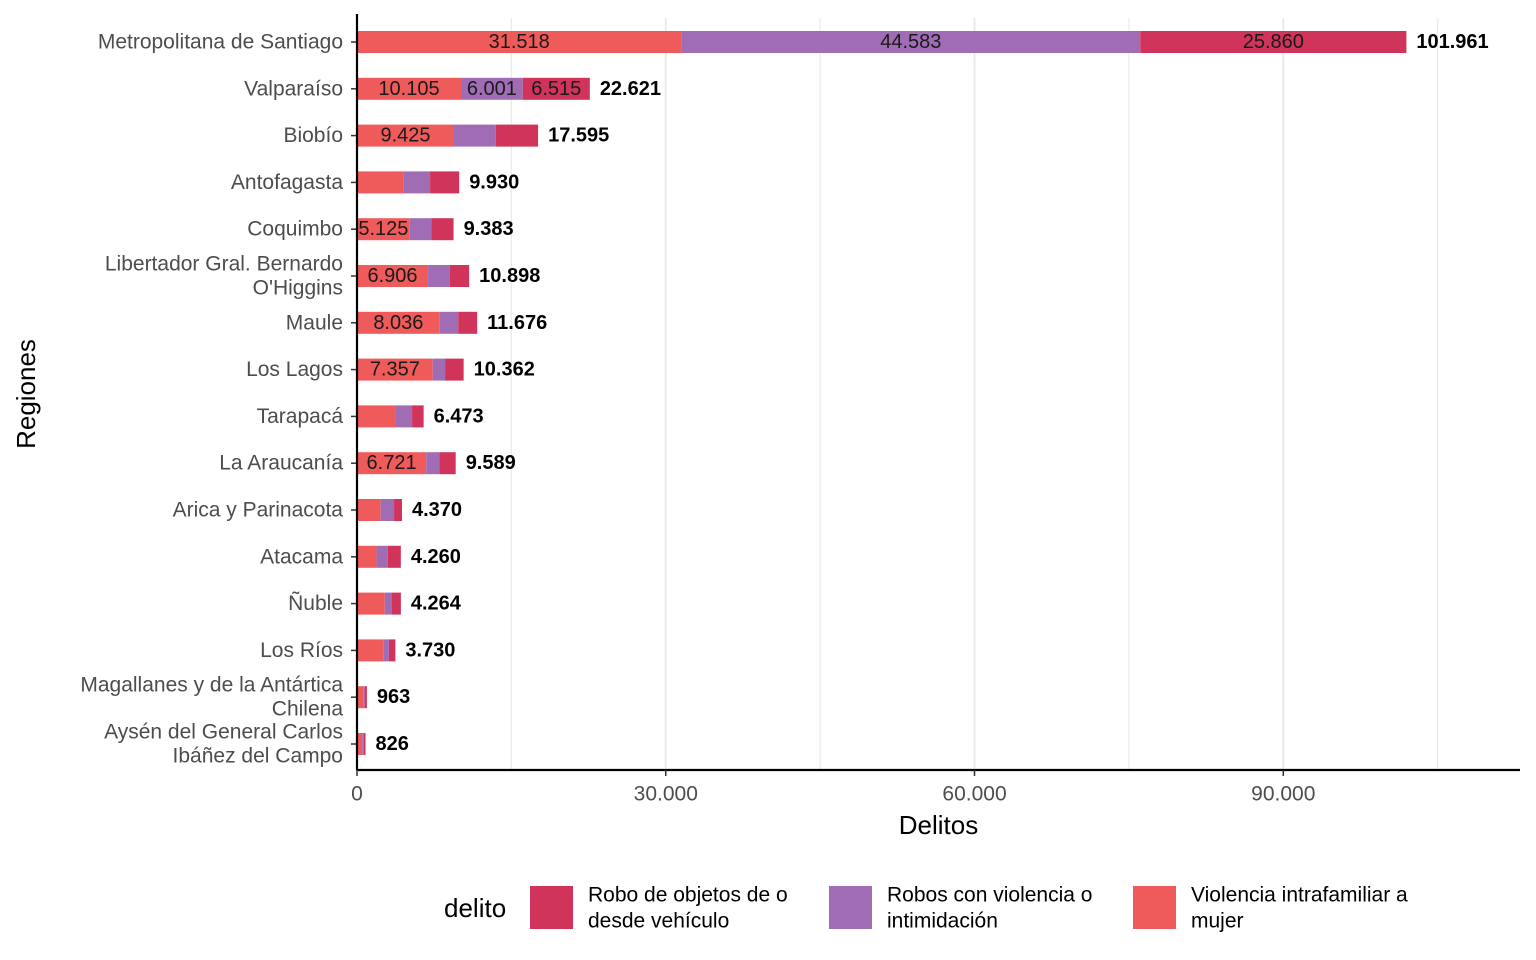  What do you see at coordinates (393, 697) in the screenshot?
I see `bar-total-label: 963` at bounding box center [393, 697].